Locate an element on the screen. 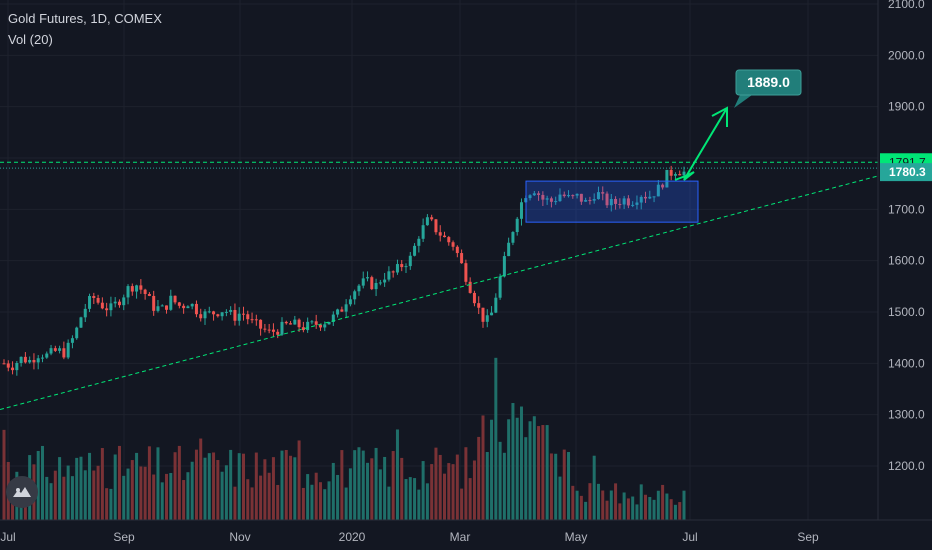 The image size is (932, 550). callout-pointer is located at coordinates (743, 101).